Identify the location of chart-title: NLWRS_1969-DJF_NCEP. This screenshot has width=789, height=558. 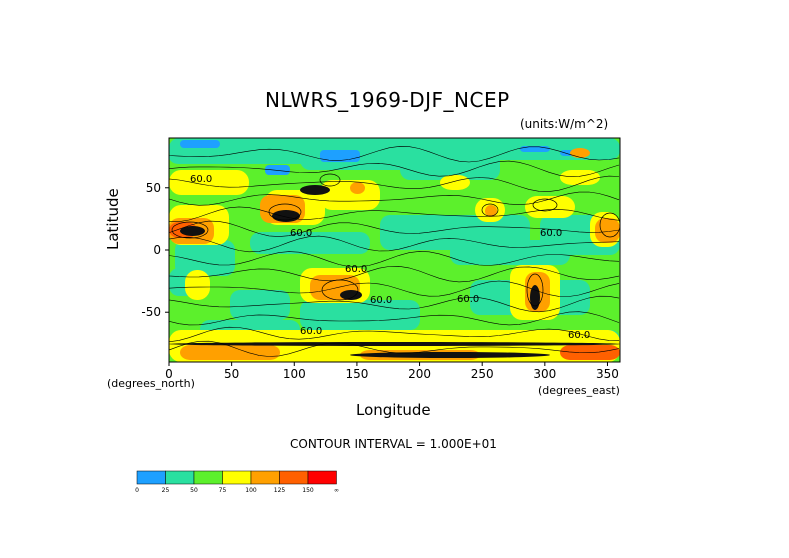
(387, 100).